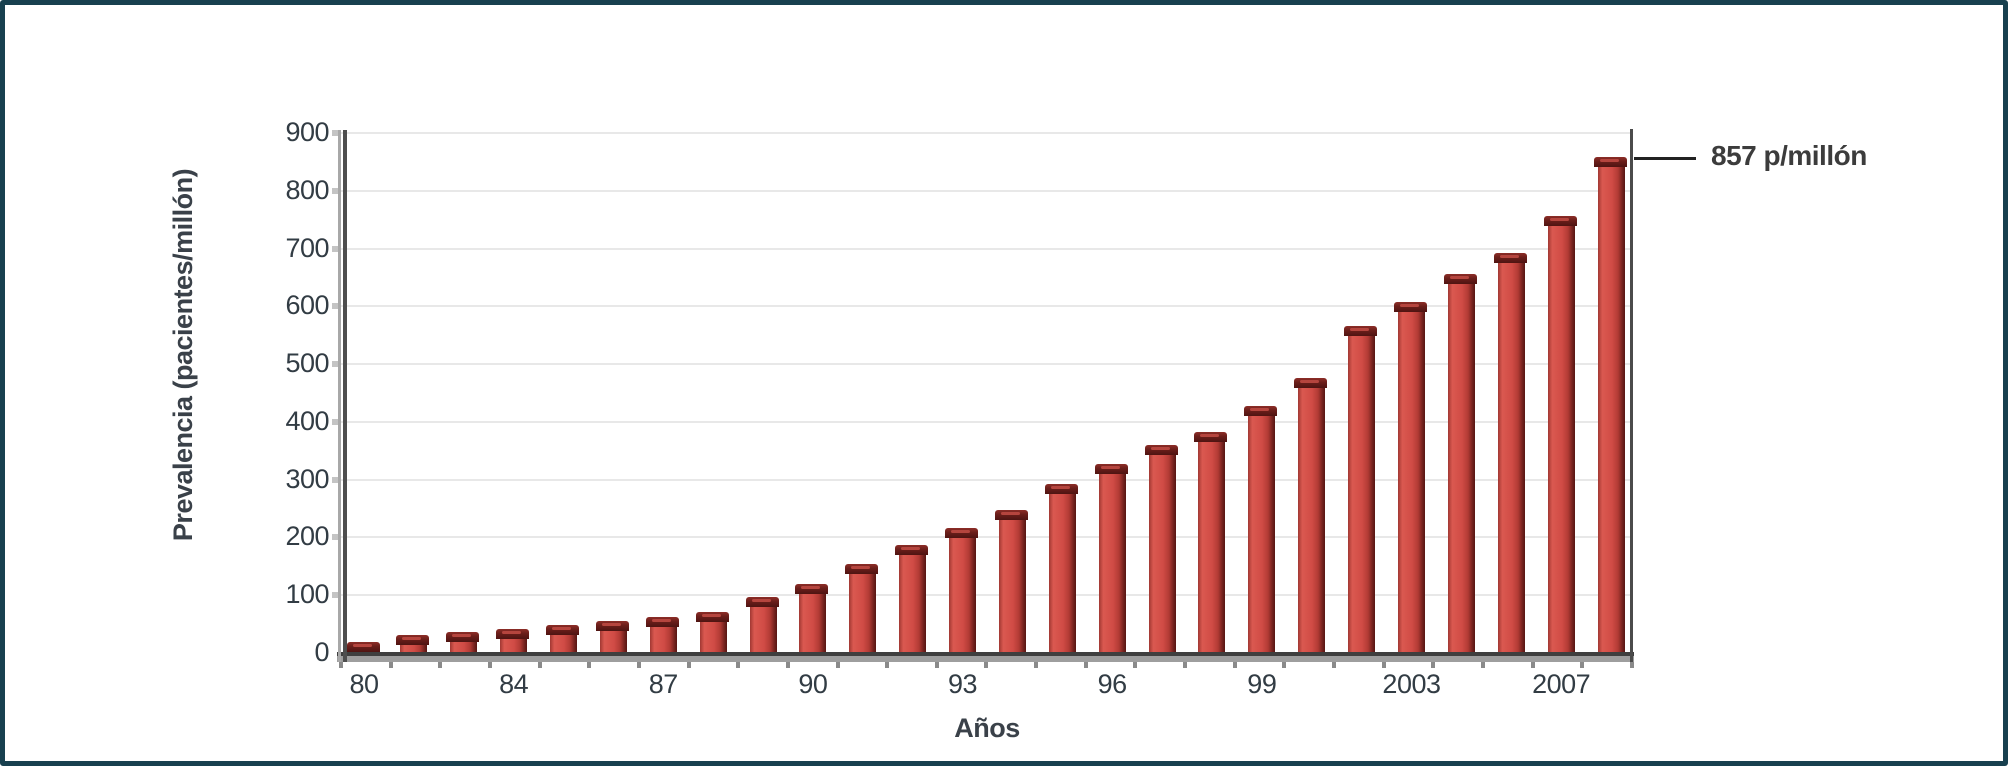  I want to click on y-tick-label: 600, so click(307, 305).